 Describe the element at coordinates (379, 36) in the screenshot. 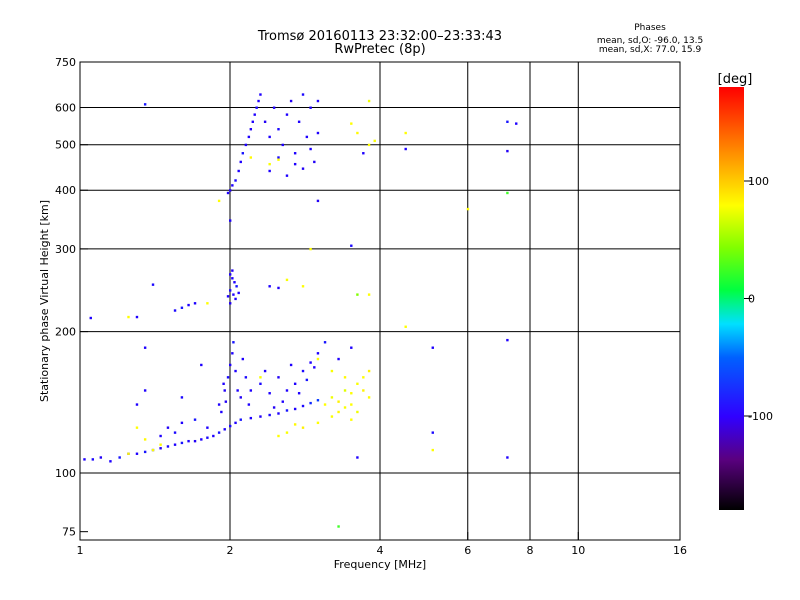

I see `chart-title: Tromsø 20160113 23:32:00–23:33:43` at that location.